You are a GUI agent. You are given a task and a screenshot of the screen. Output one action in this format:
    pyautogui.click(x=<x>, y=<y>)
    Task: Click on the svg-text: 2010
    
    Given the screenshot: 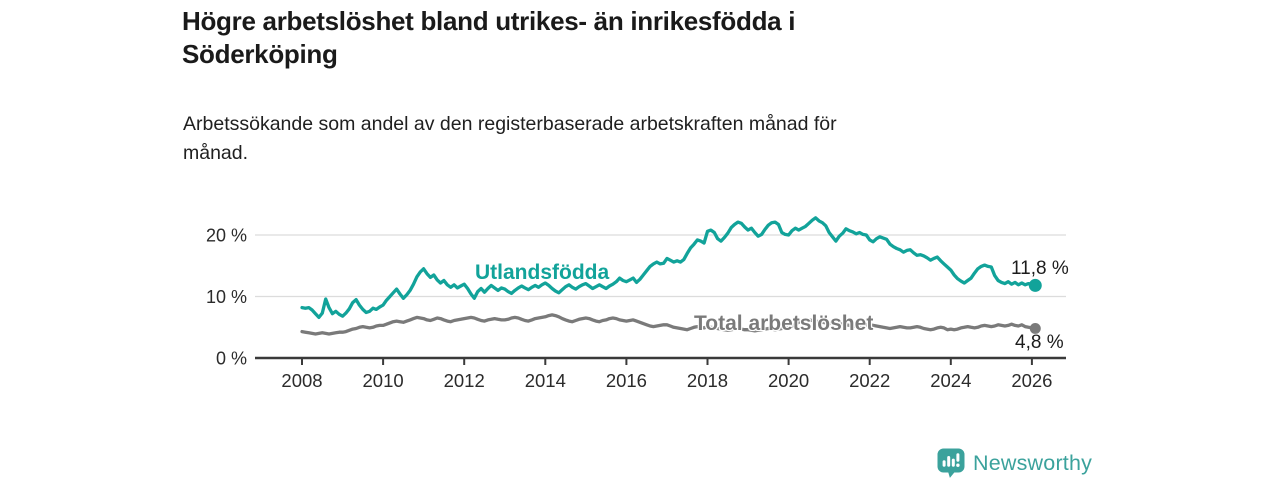 What is the action you would take?
    pyautogui.click(x=383, y=380)
    